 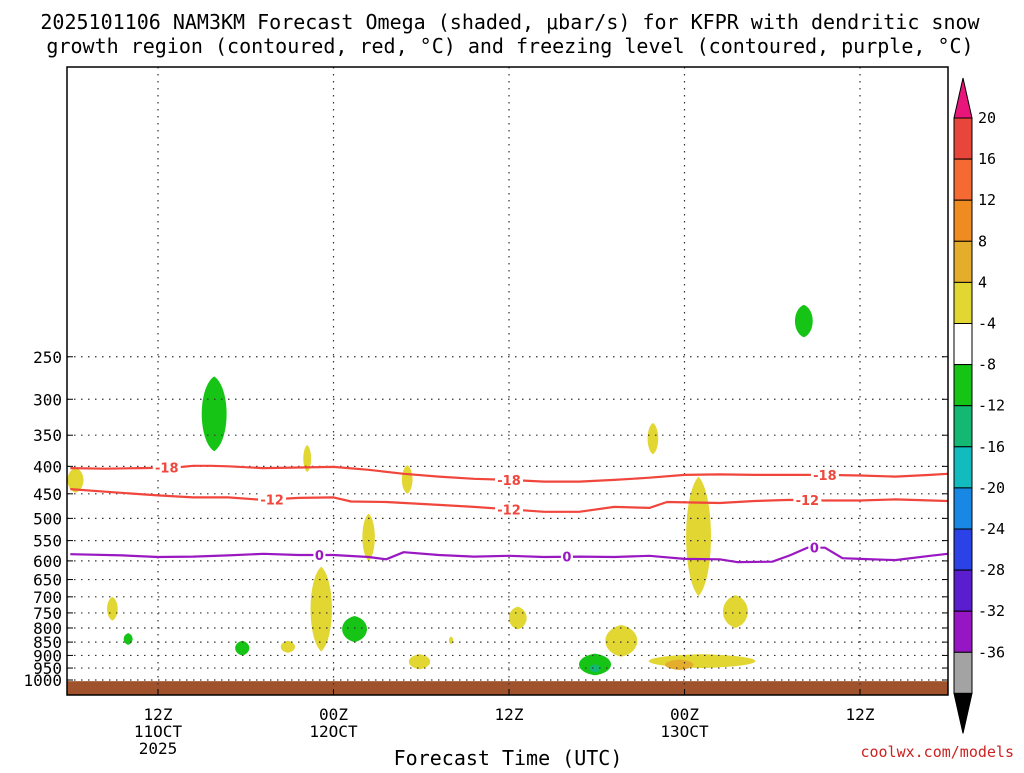 I want to click on x-tick-label-1-0: 00Z, so click(x=333, y=714).